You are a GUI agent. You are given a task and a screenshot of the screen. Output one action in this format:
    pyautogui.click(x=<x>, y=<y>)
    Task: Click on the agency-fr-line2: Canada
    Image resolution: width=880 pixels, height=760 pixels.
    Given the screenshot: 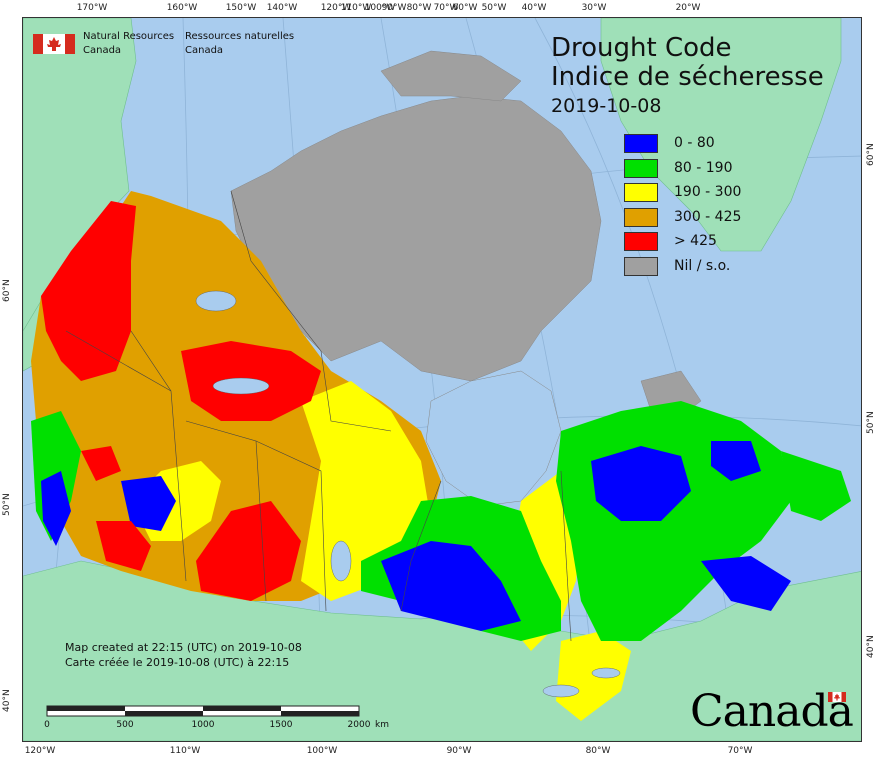 What is the action you would take?
    pyautogui.click(x=204, y=50)
    